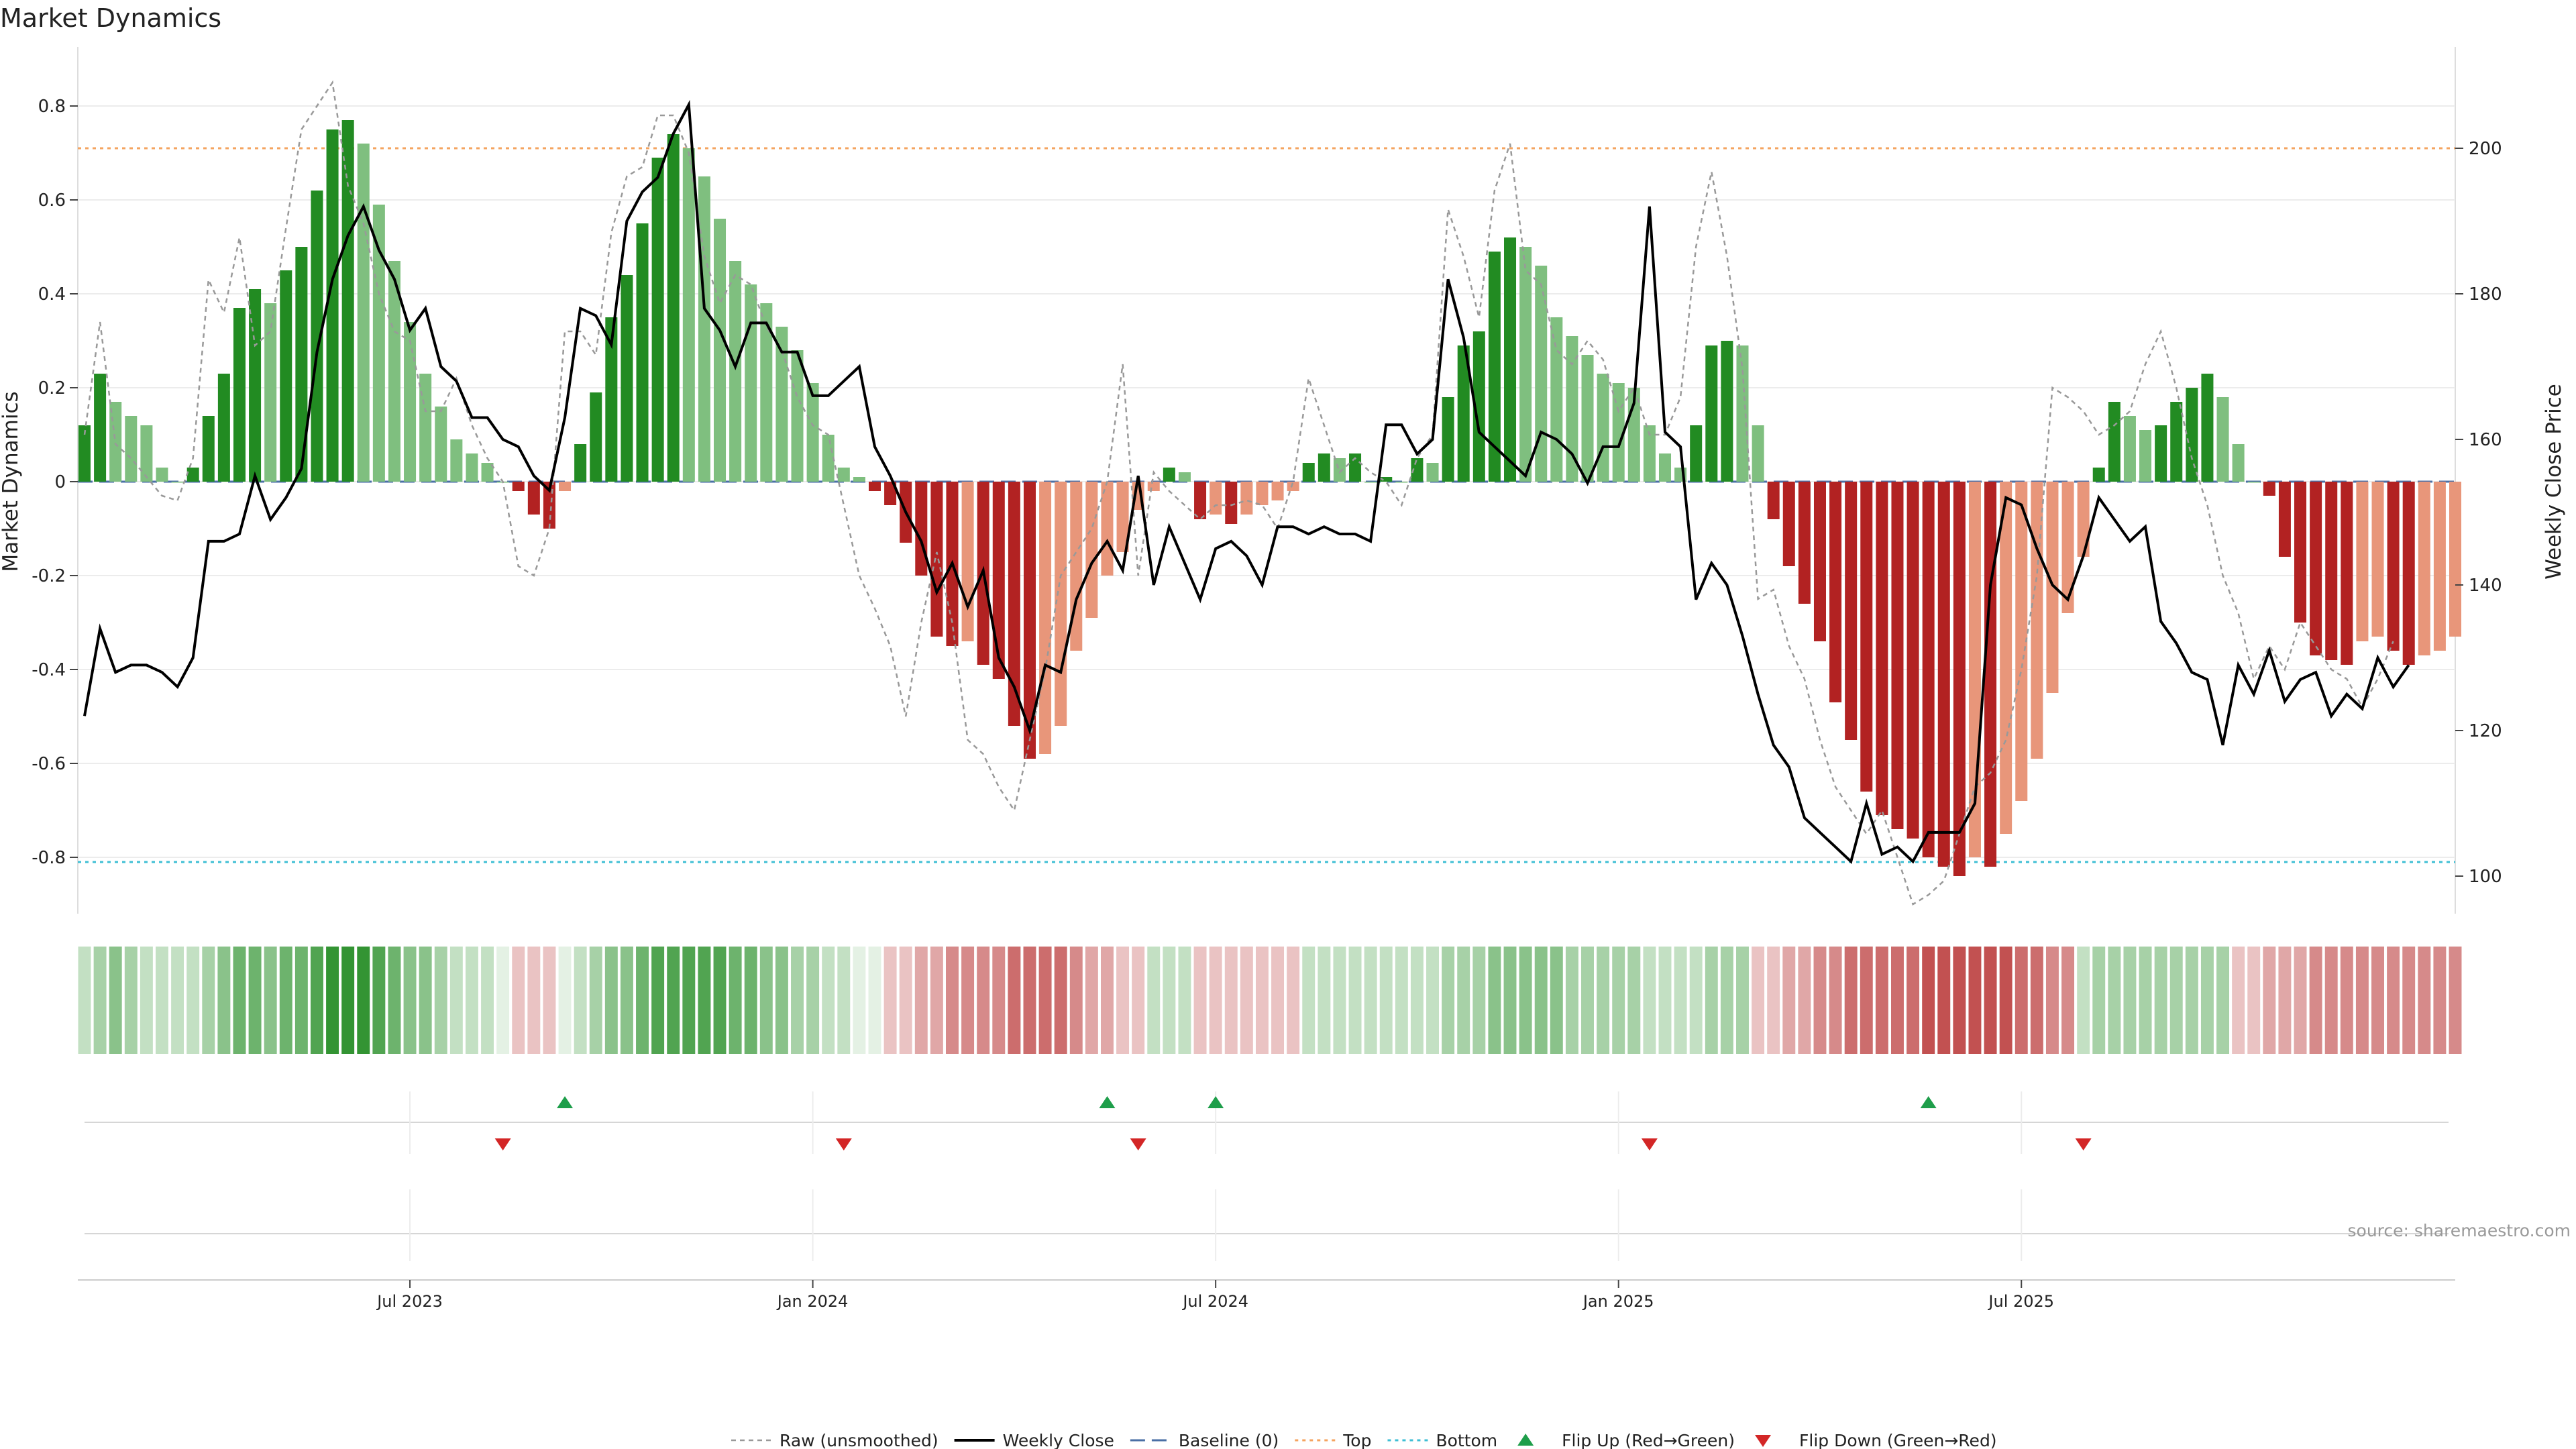 The width and height of the screenshot is (2576, 1449). What do you see at coordinates (2554, 482) in the screenshot?
I see `y2-axis-label: Weekly Close Price` at bounding box center [2554, 482].